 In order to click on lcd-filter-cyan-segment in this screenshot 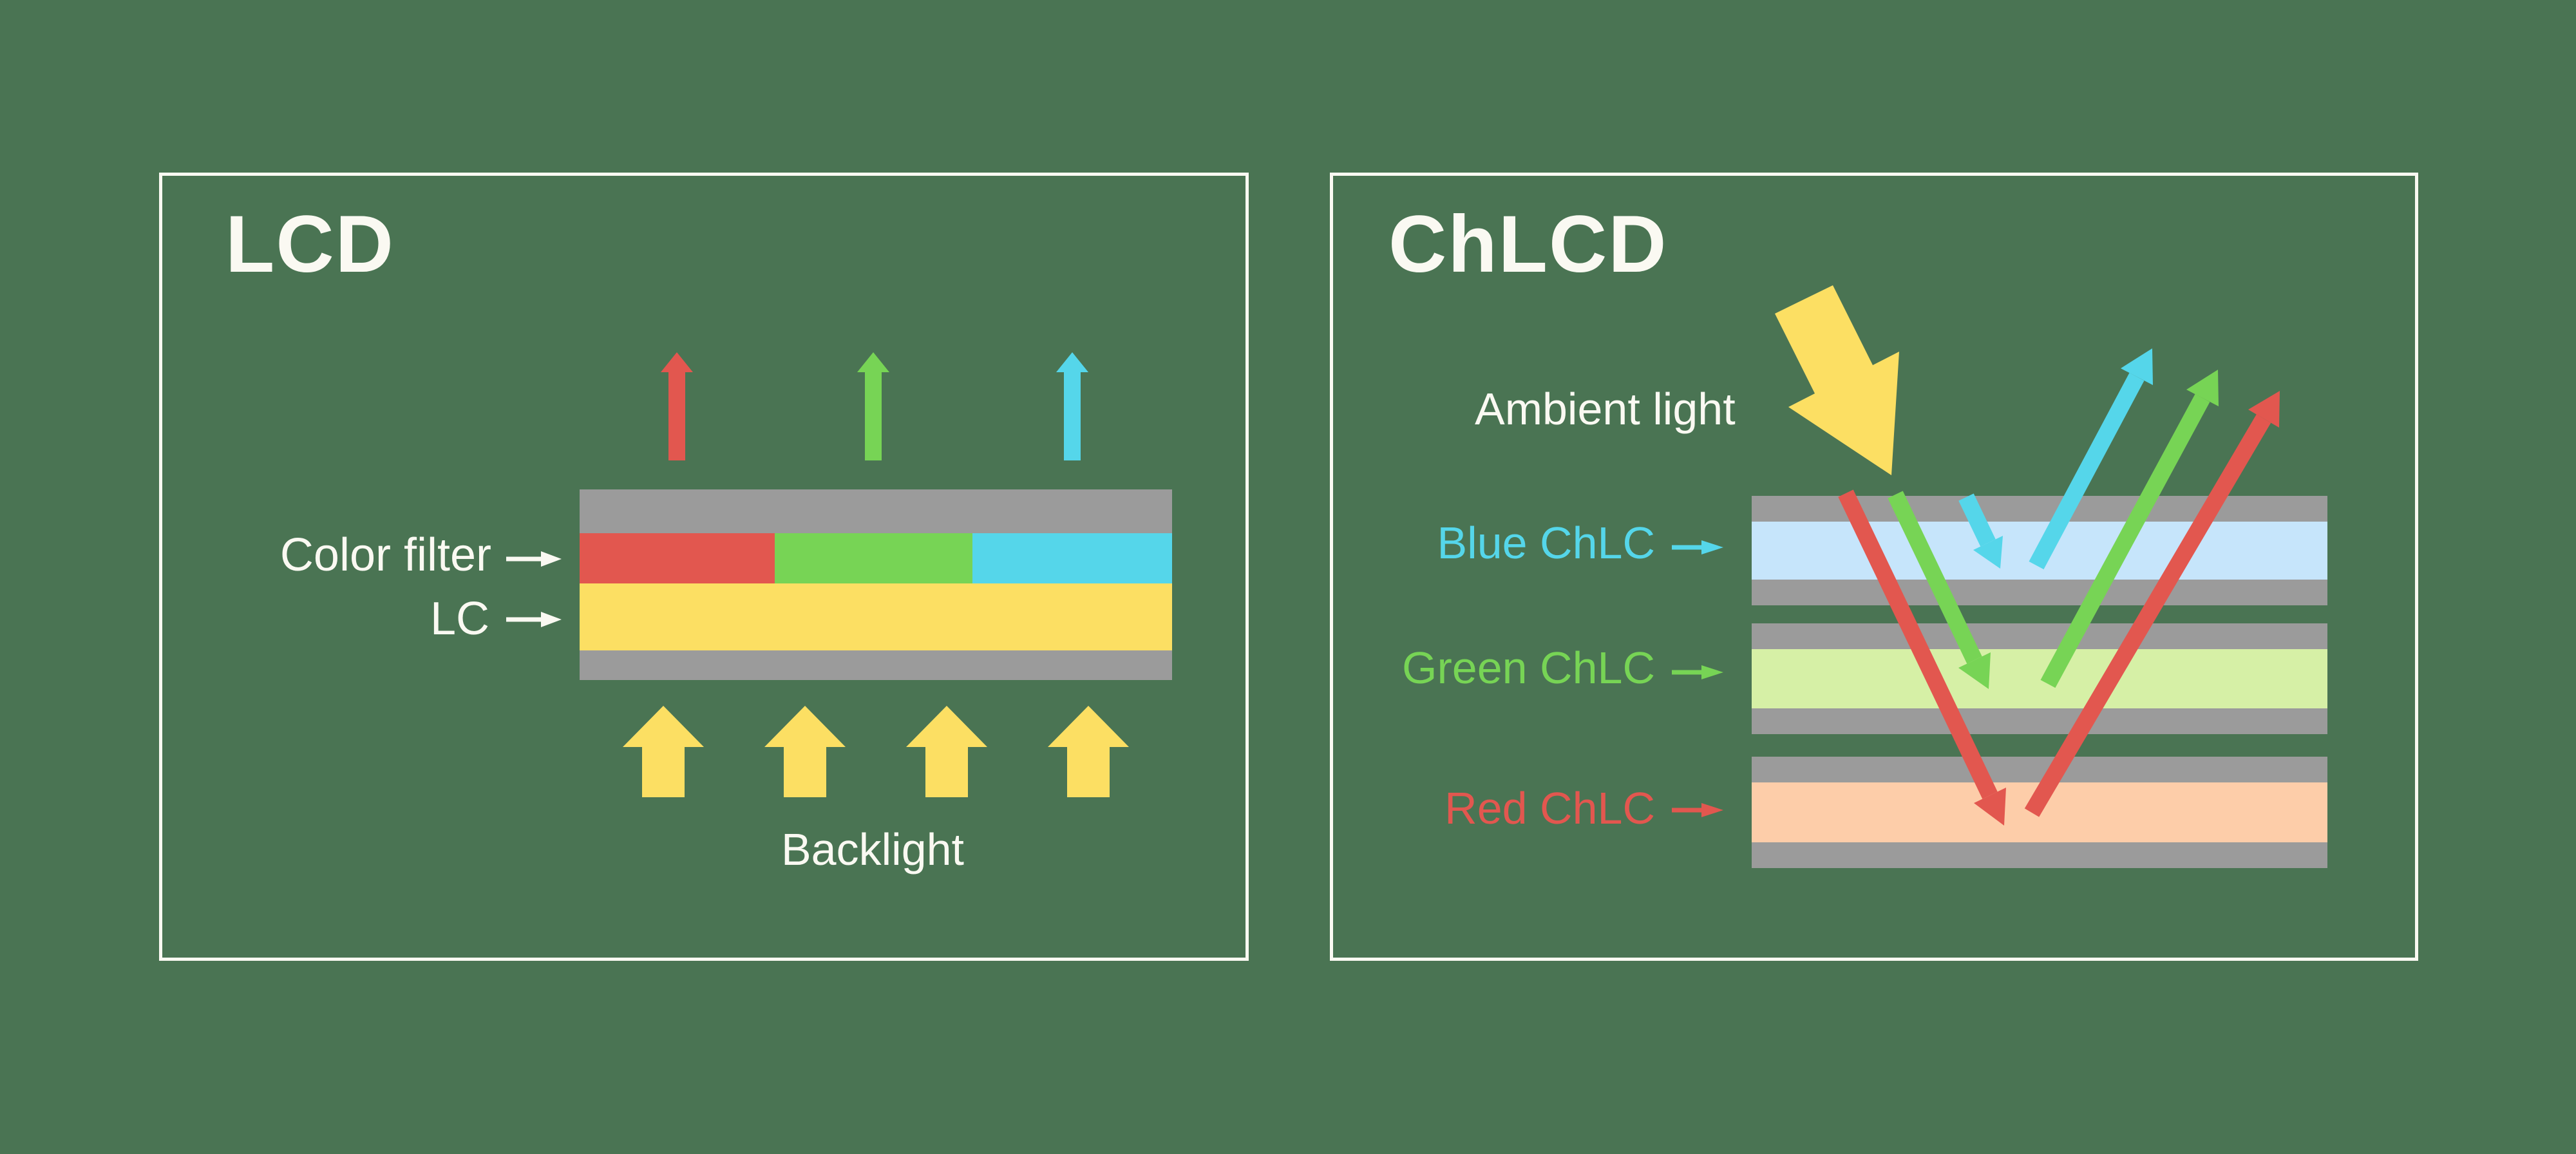, I will do `click(1072, 558)`.